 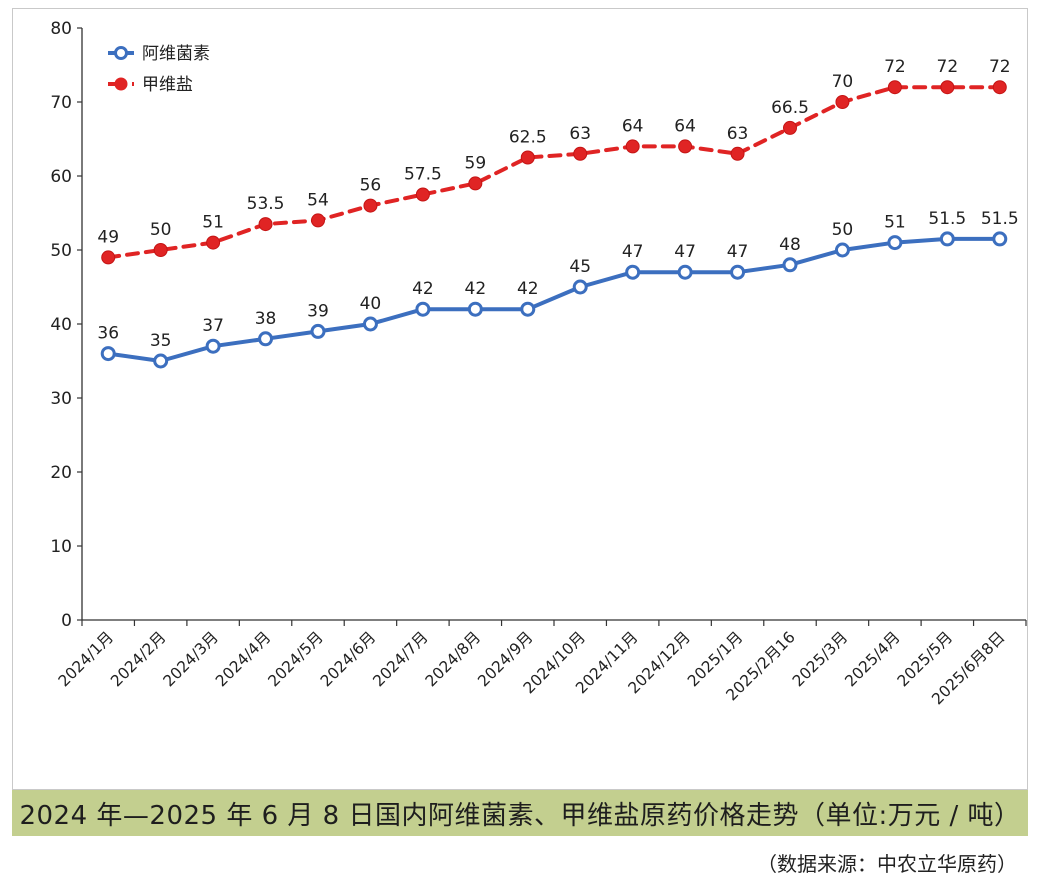 I want to click on x-tick-label: 2024/5月, so click(x=296, y=659).